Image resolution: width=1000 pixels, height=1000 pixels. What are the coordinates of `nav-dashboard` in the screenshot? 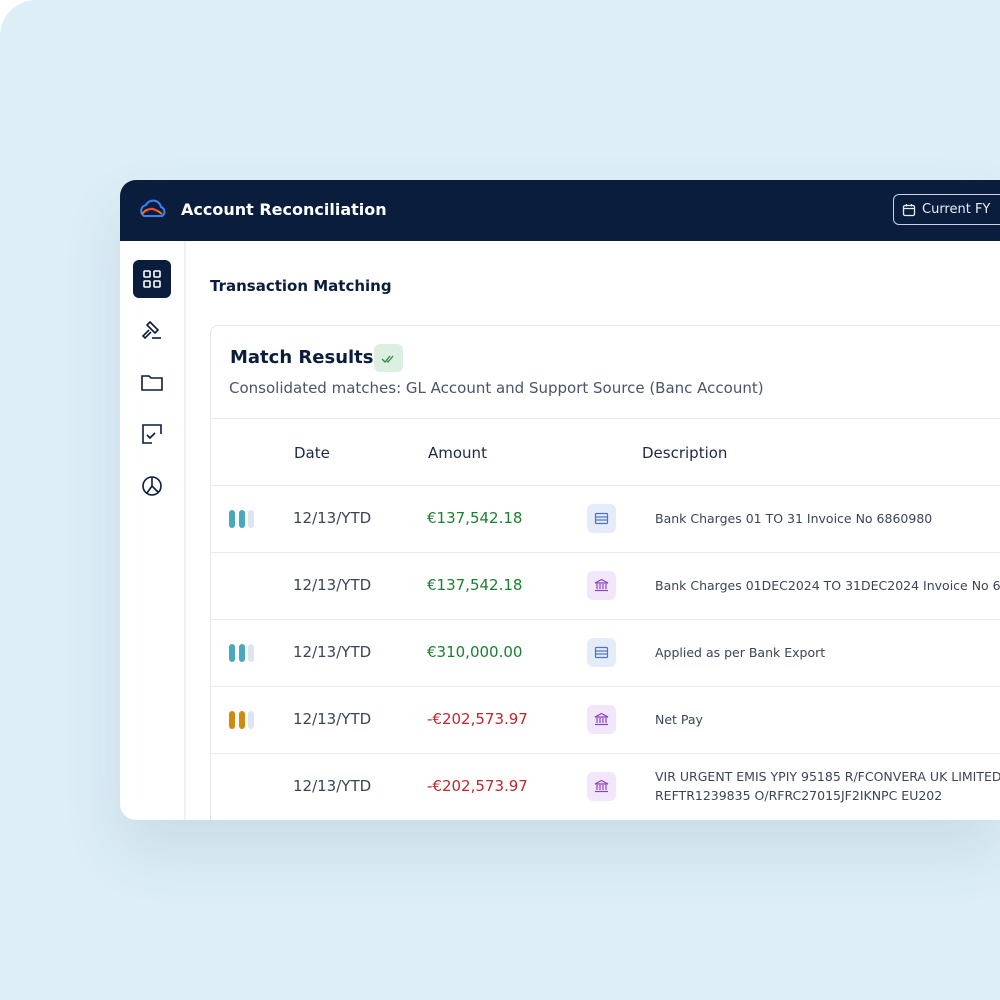 It's located at (152, 279).